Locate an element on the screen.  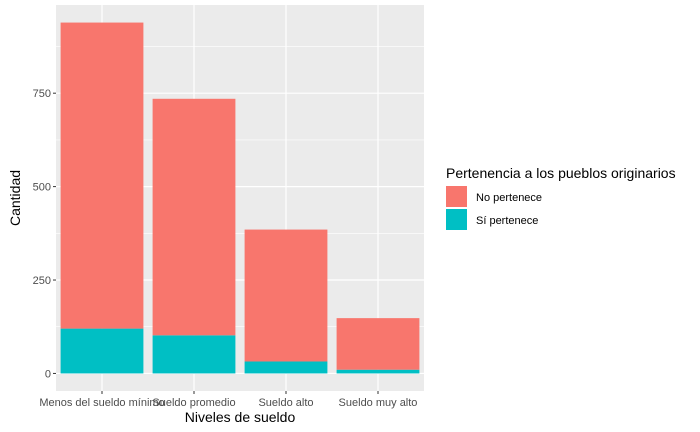
x-tick-label: Sueldo promedio is located at coordinates (193, 403).